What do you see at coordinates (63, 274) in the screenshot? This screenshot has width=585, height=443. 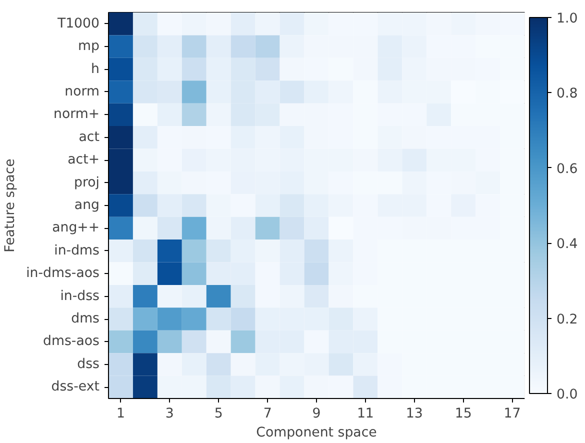 I see `y-tick-label: in-dms-aos` at bounding box center [63, 274].